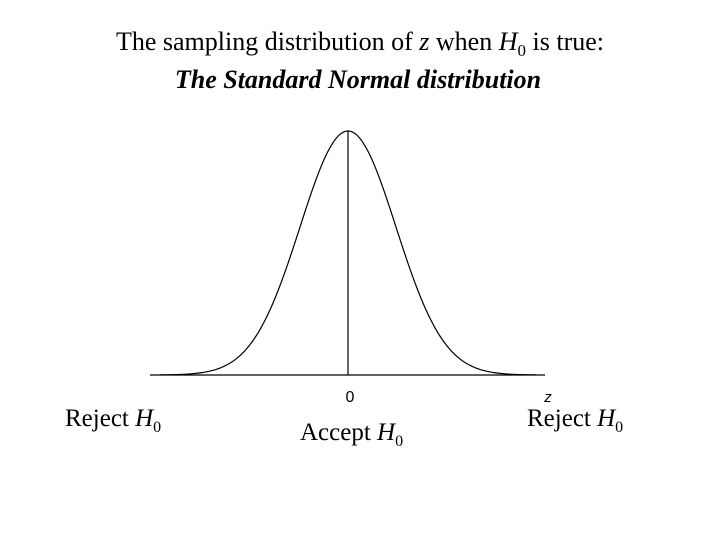 The width and height of the screenshot is (720, 540). I want to click on title-var: z, so click(423, 41).